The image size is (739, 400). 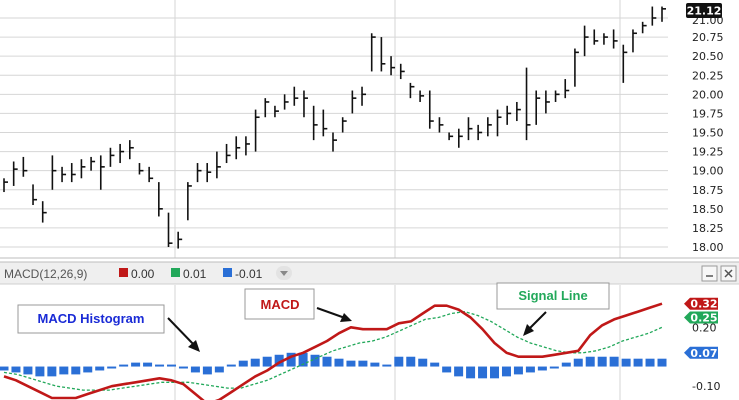 I want to click on annotation-box, so click(x=553, y=296).